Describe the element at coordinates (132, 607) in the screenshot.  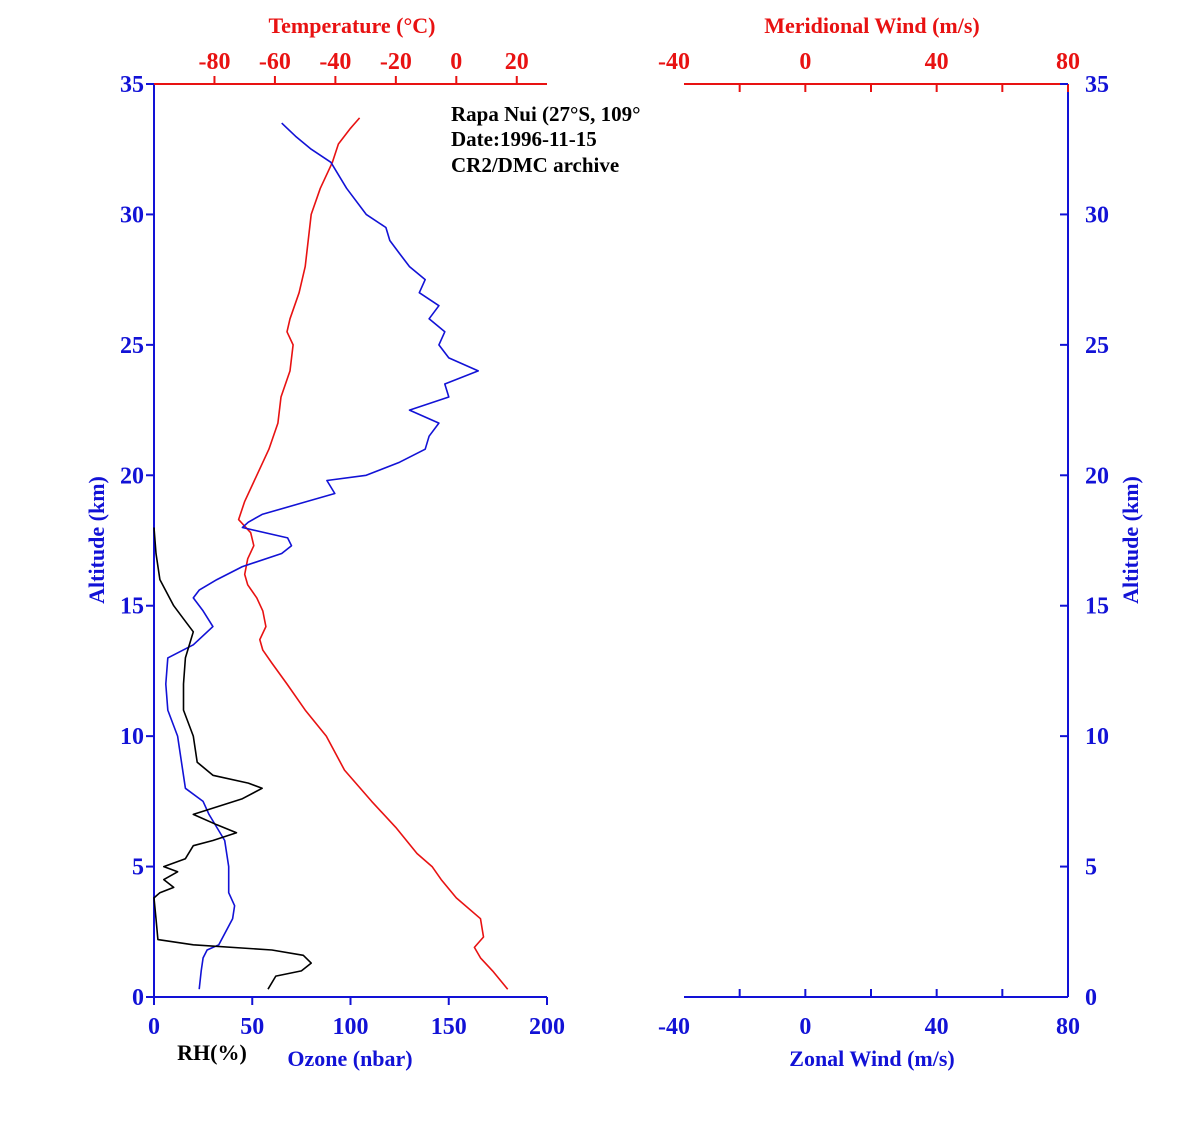
I see `left-altitude-tick-label: 15` at that location.